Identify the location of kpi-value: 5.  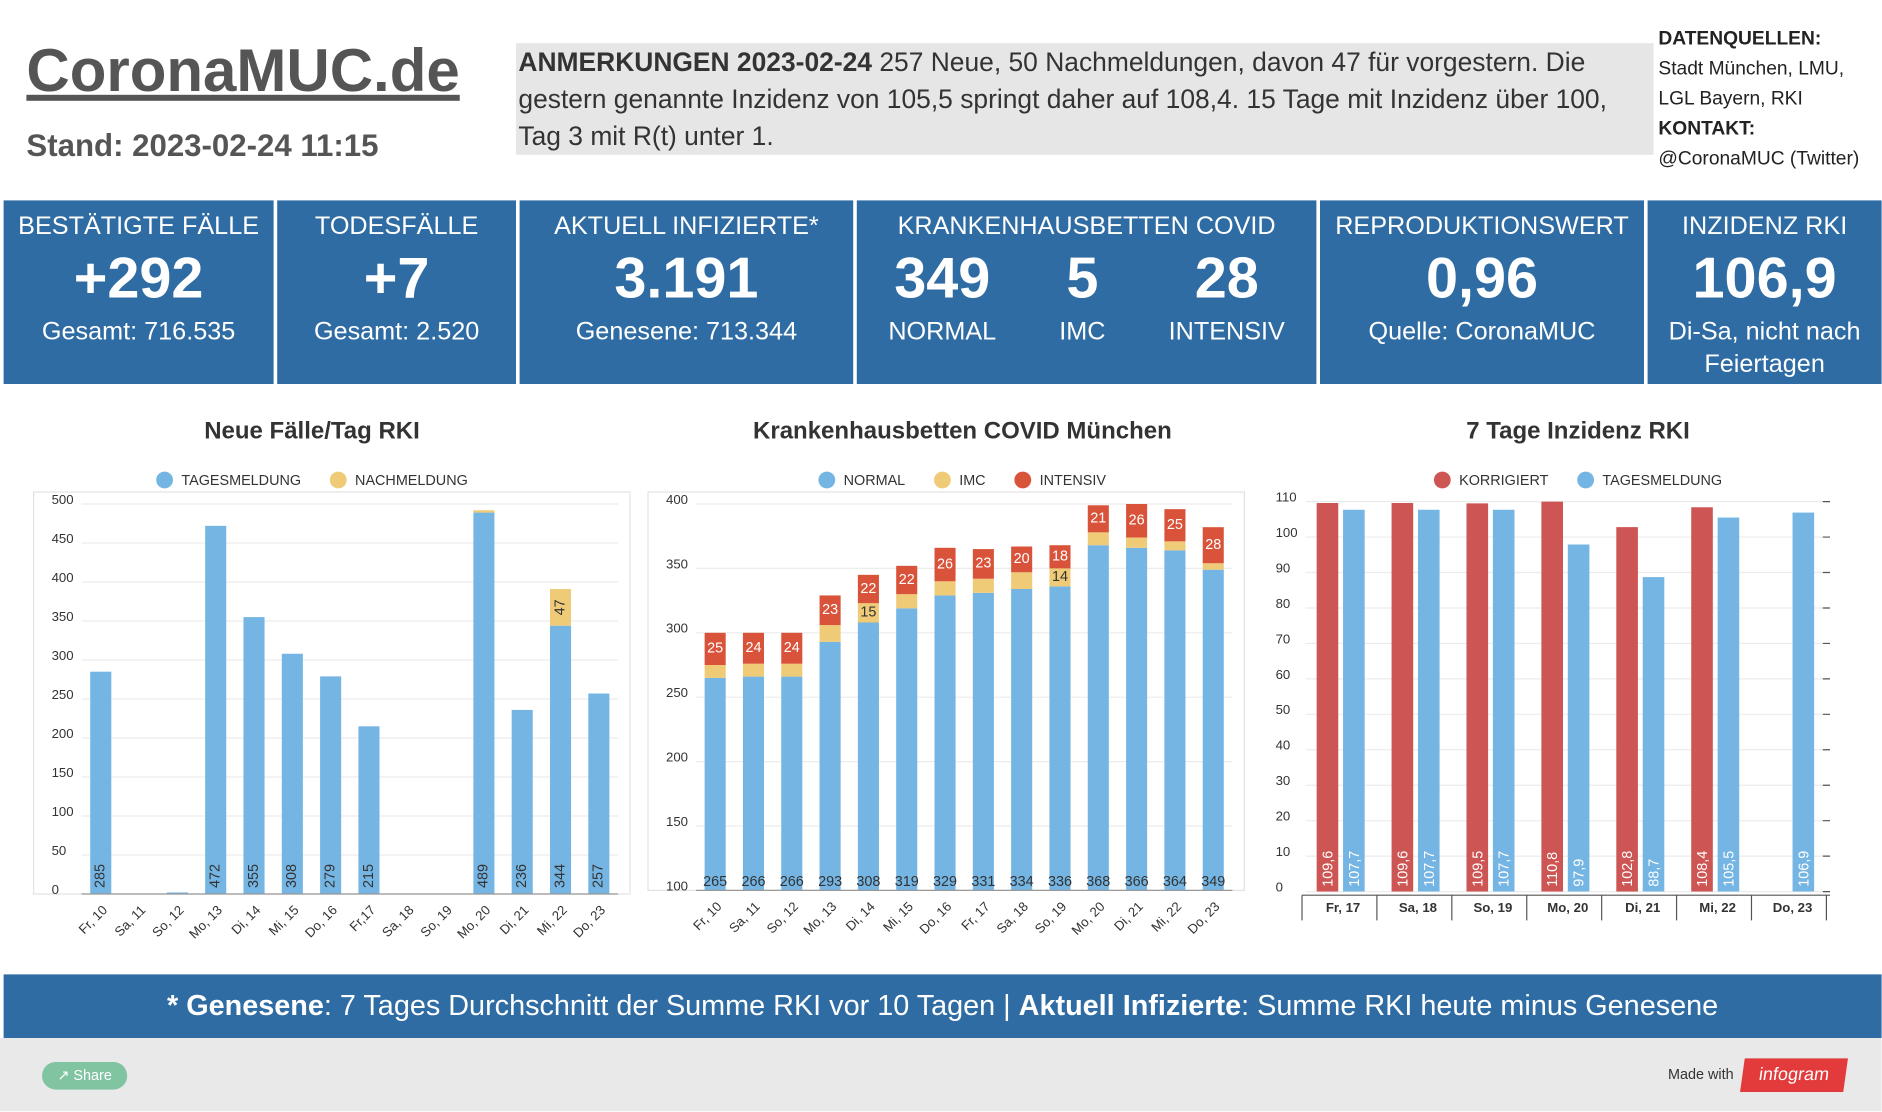
(1082, 279).